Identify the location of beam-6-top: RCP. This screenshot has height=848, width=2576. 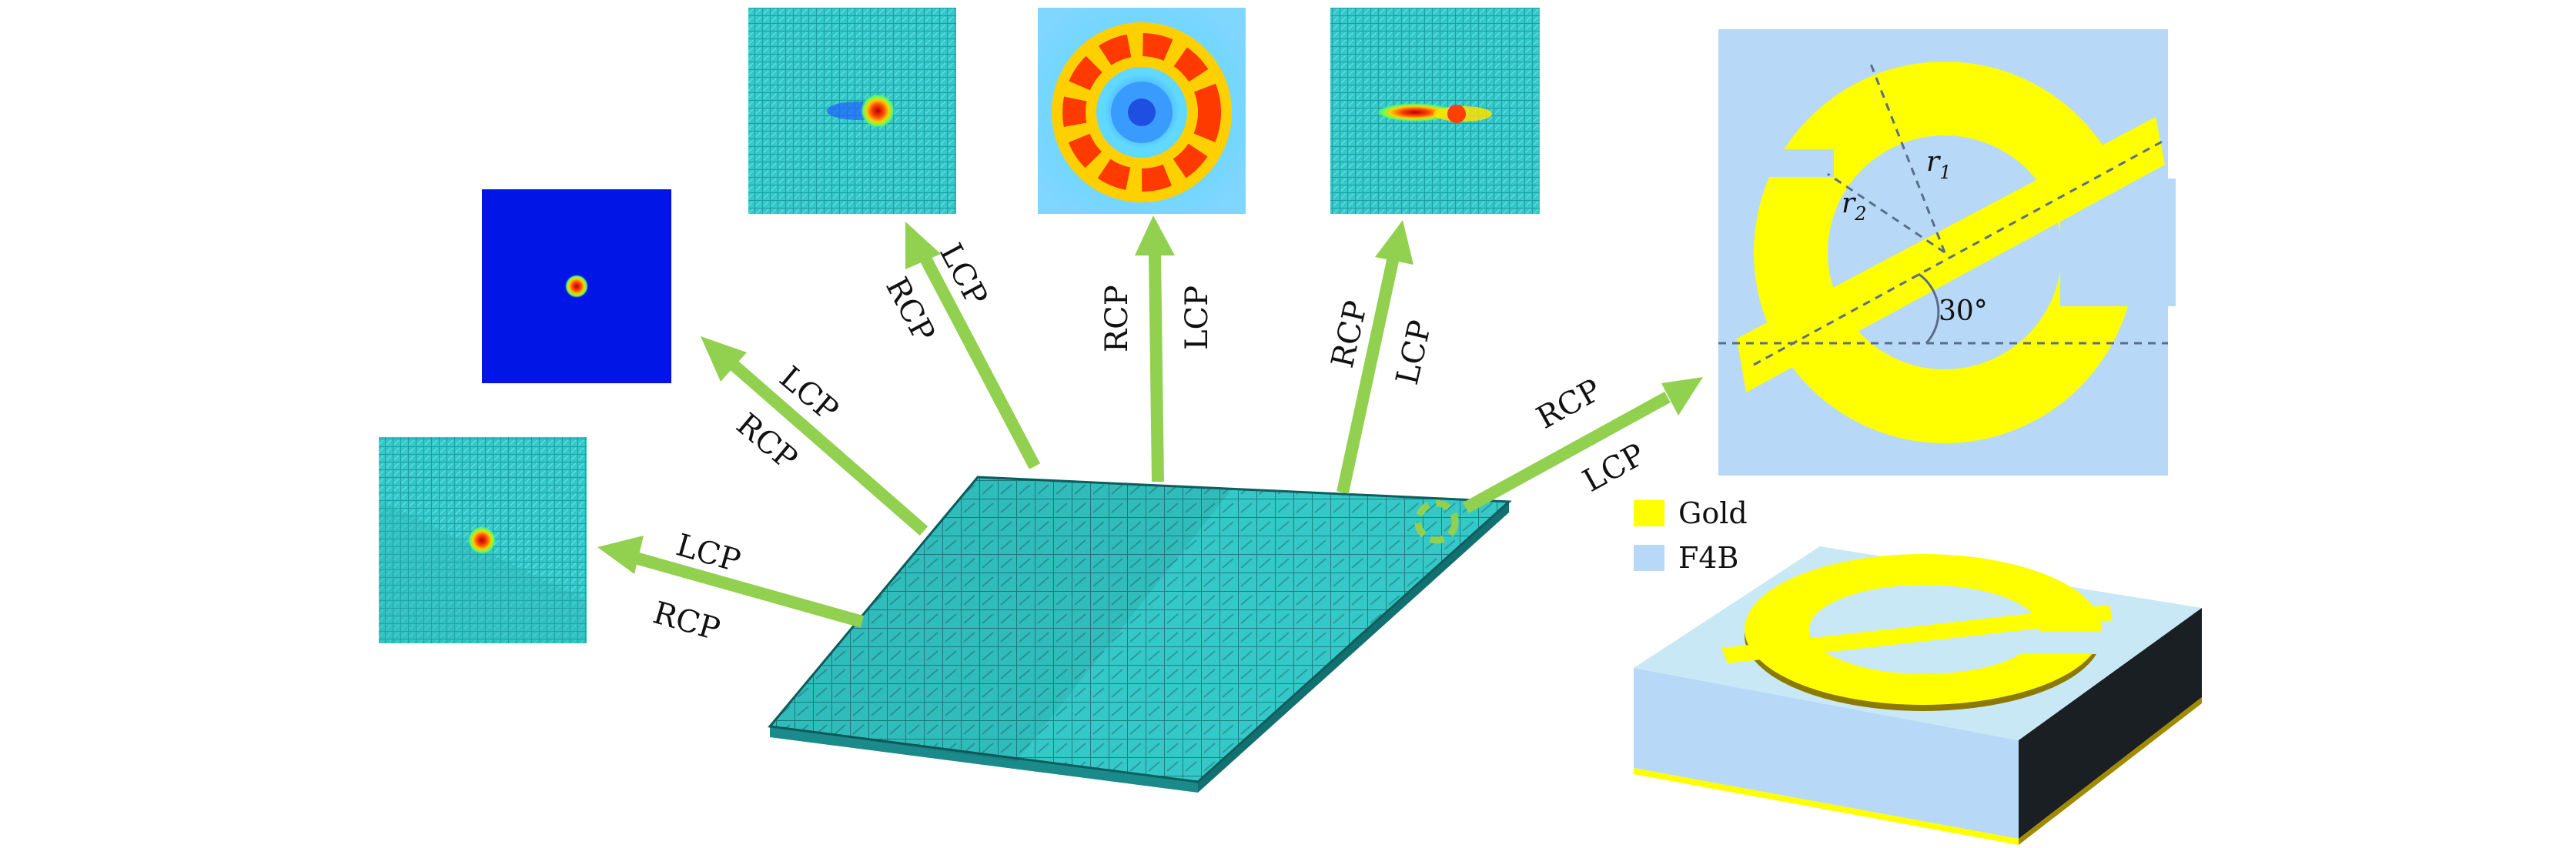
(1569, 404).